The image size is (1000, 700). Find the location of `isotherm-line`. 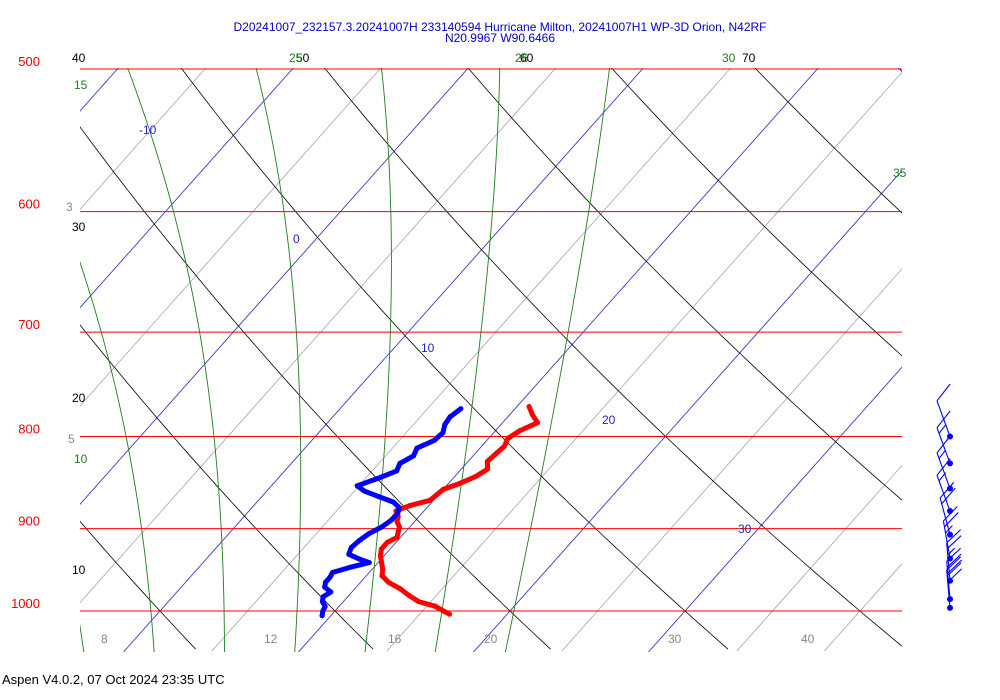

isotherm-line is located at coordinates (187, 188).